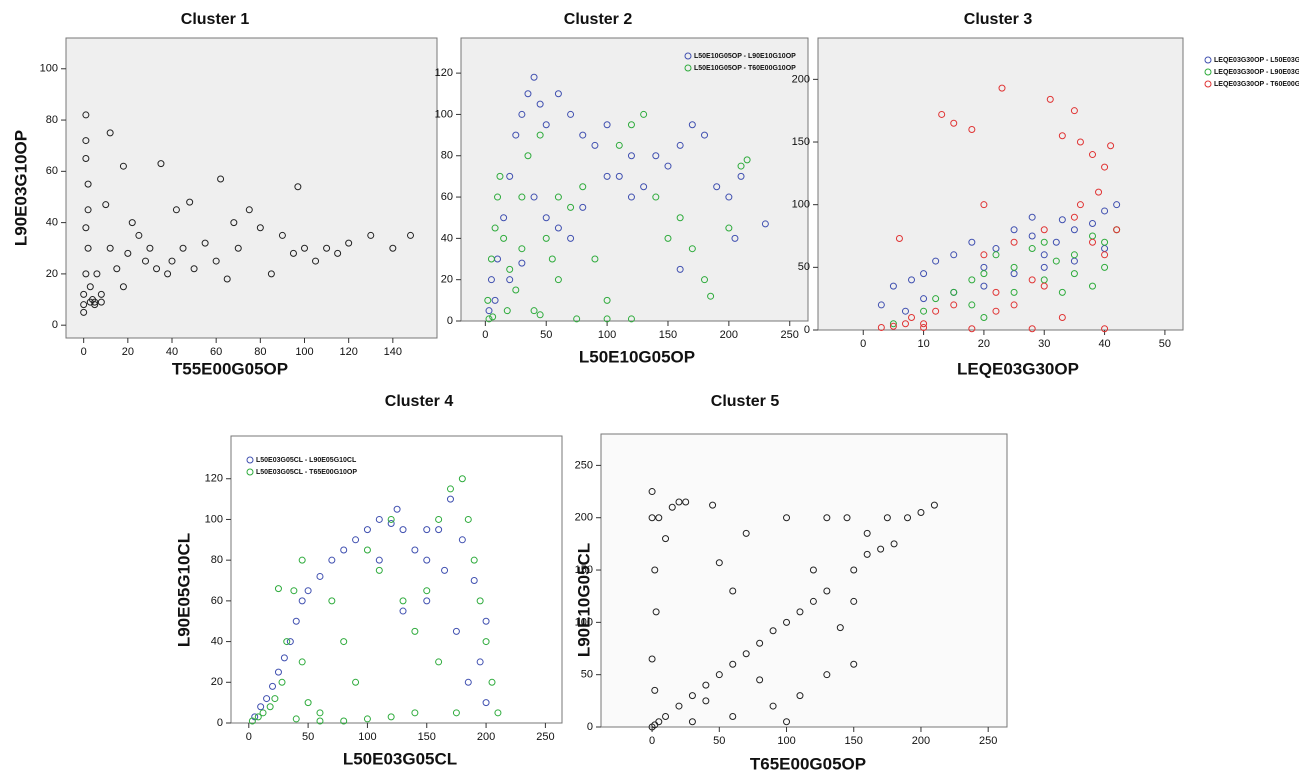  I want to click on x-tick-label: 200, so click(486, 737).